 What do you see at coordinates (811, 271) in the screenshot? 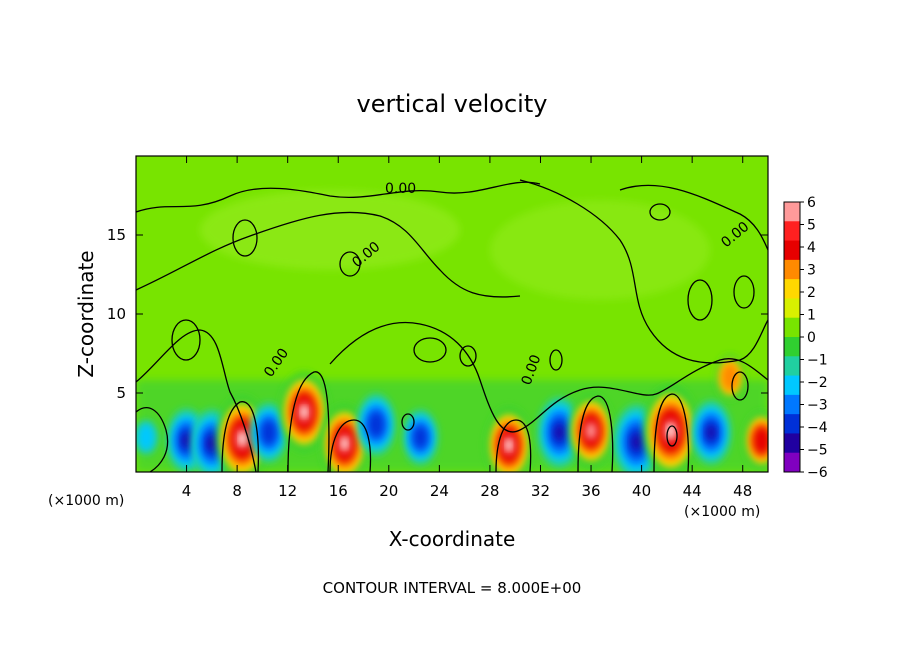
I see `colorbar-tick-label: 3` at bounding box center [811, 271].